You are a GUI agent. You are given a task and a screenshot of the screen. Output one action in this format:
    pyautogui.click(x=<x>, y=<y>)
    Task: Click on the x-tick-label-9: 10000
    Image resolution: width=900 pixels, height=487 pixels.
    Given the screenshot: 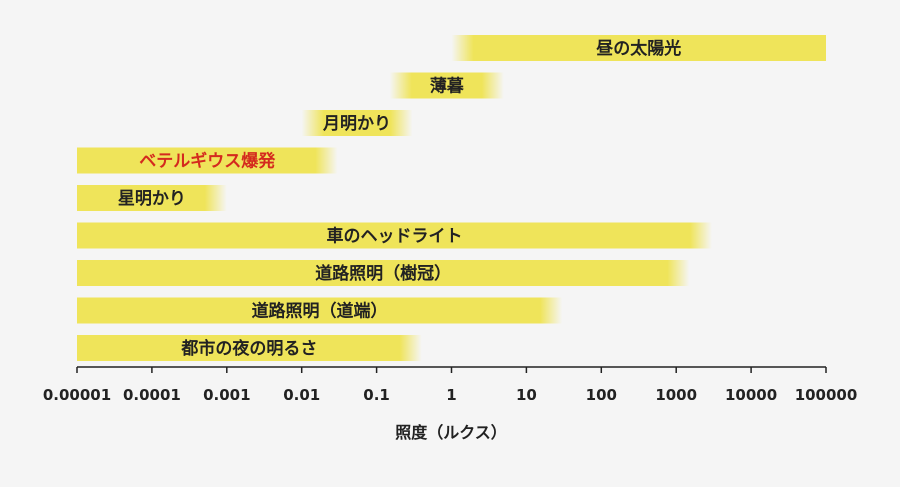 What is the action you would take?
    pyautogui.click(x=751, y=395)
    